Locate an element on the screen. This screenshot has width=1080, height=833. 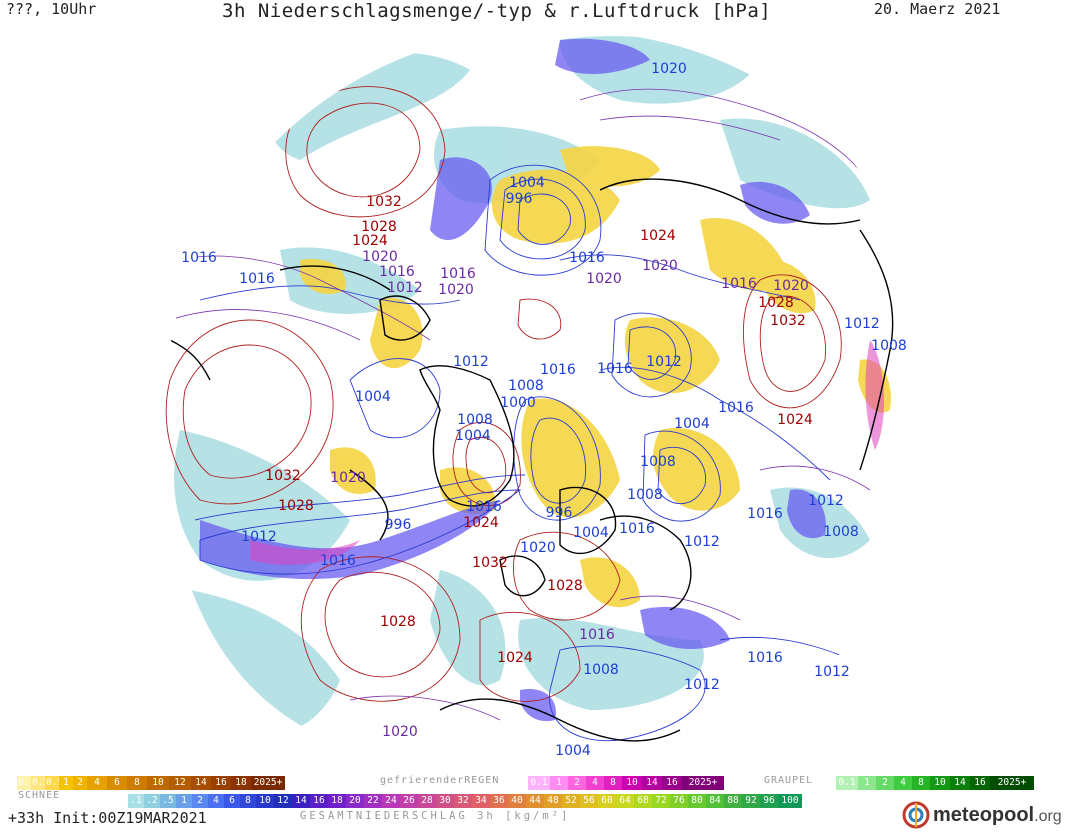
legend-cell: 56 is located at coordinates (589, 801).